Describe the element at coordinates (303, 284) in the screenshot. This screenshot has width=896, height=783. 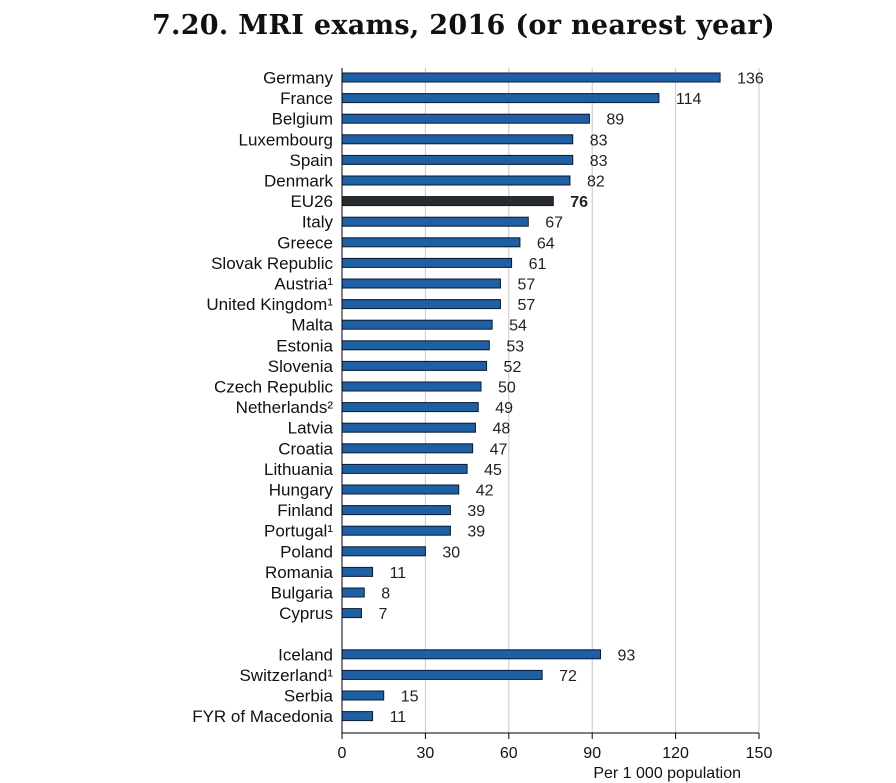
I see `category-label: Austria¹` at that location.